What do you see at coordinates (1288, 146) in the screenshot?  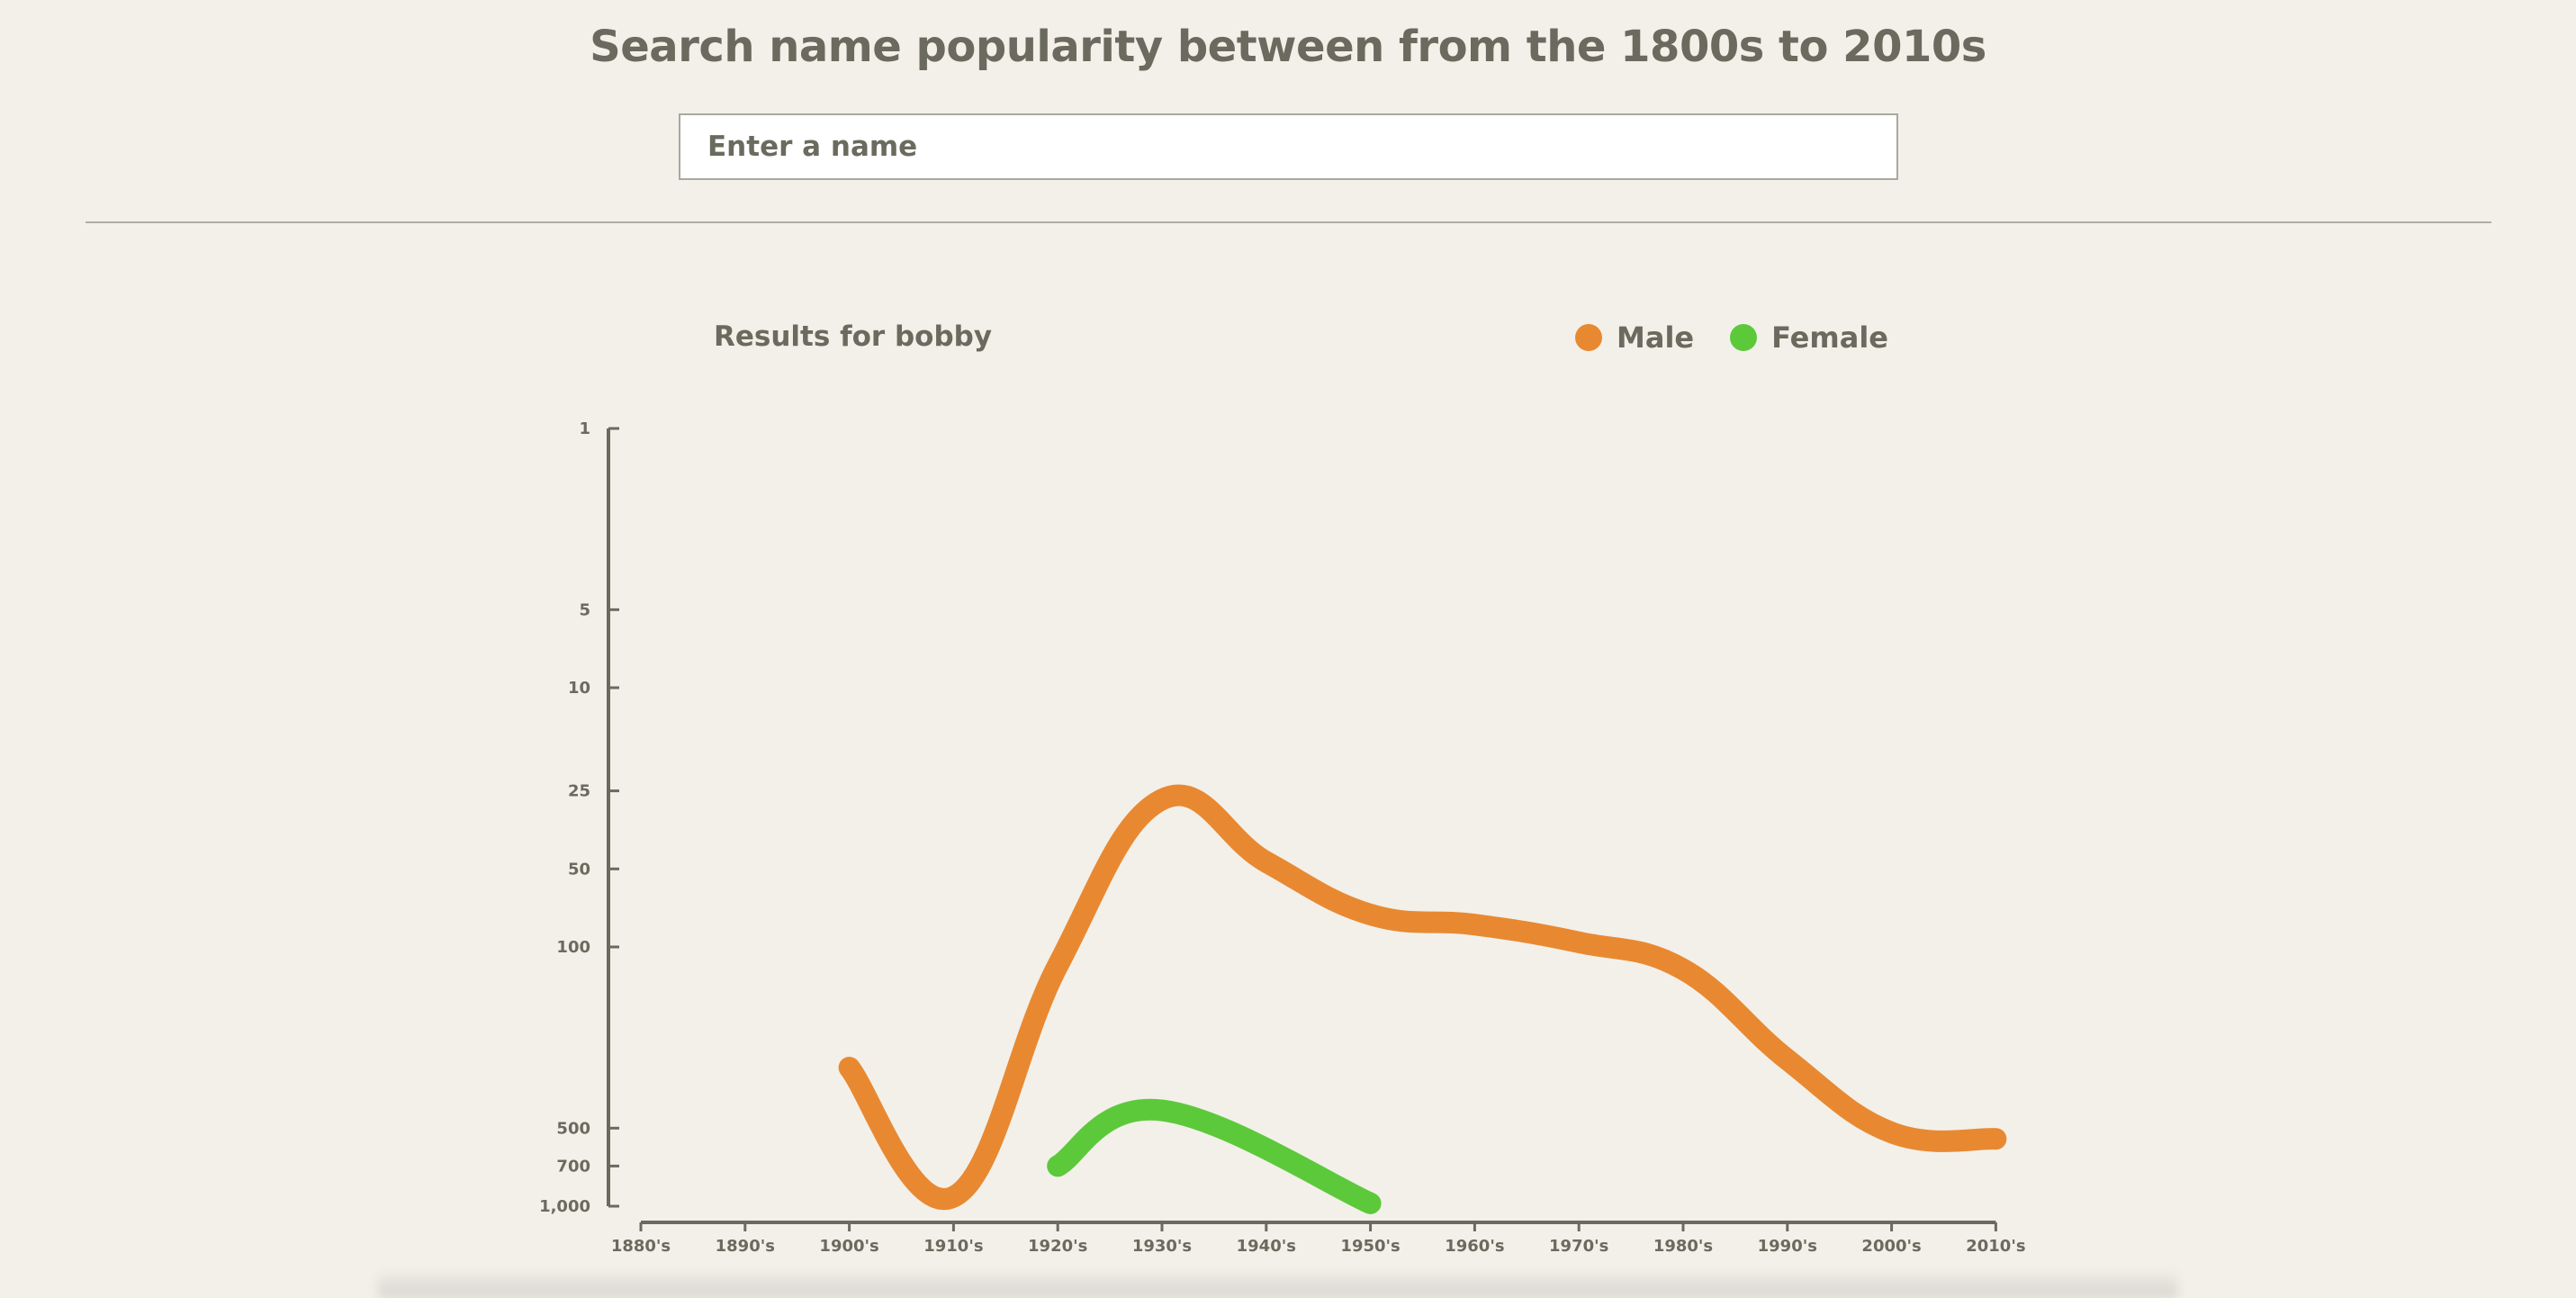 I see `name-search-input` at bounding box center [1288, 146].